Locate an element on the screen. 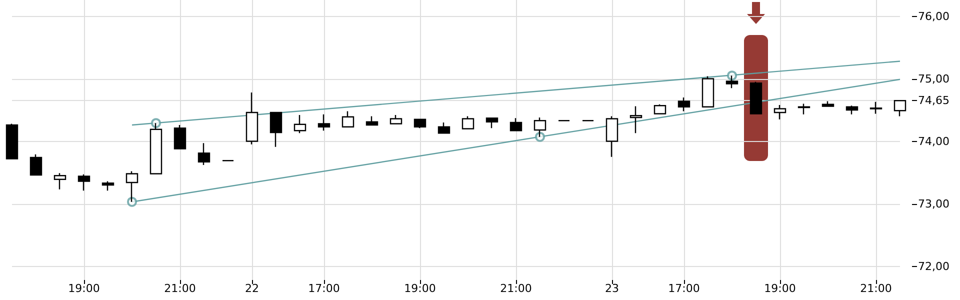 The width and height of the screenshot is (960, 300). y-tick-label: 73,00 is located at coordinates (934, 203).